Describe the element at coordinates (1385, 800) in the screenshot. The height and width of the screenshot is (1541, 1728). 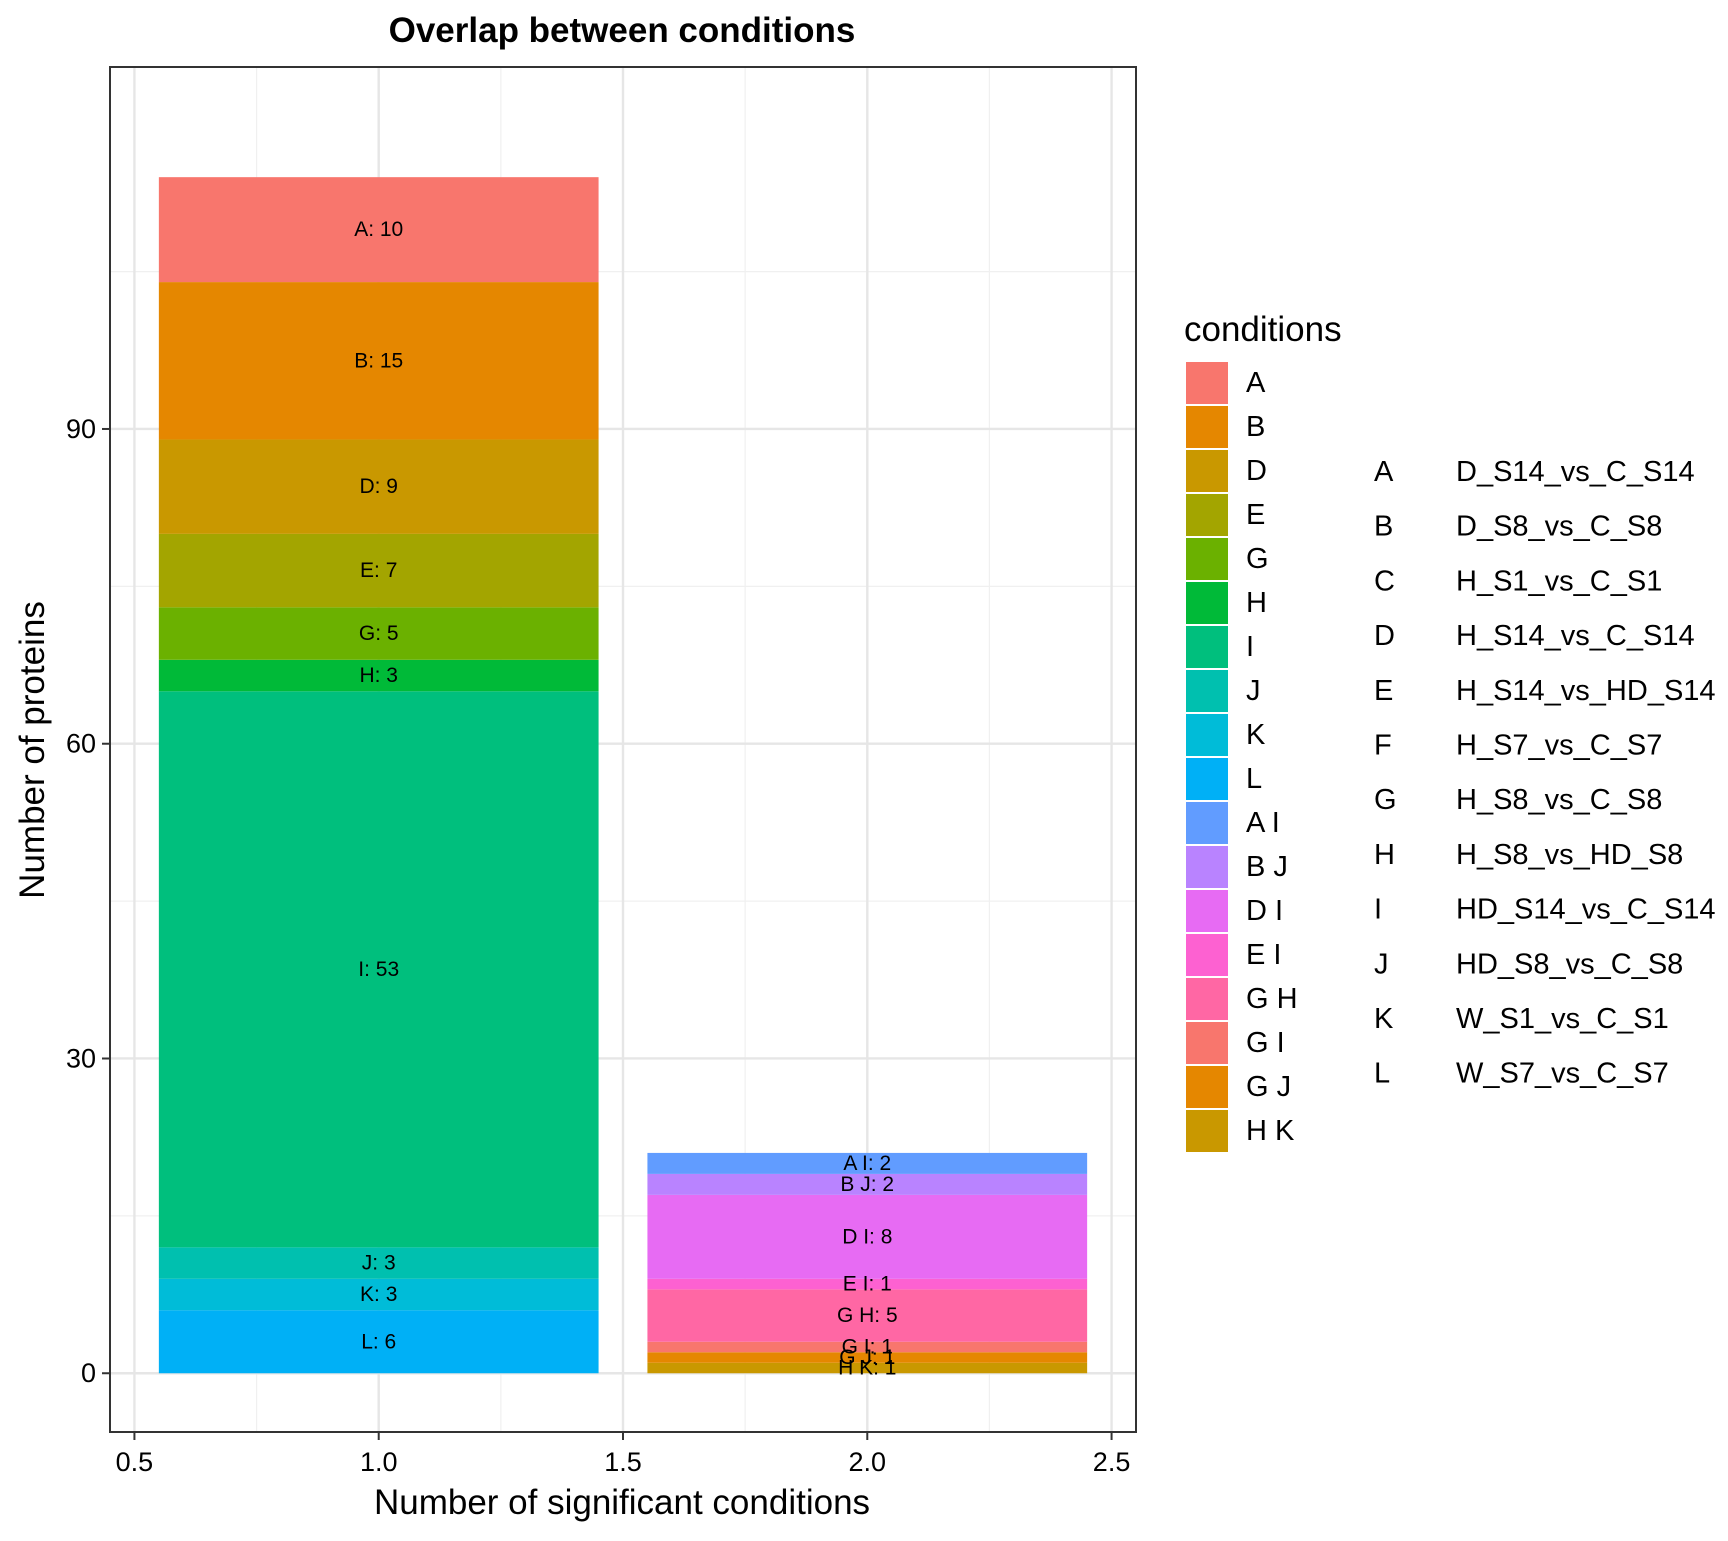
I see `condition-key-code: G` at that location.